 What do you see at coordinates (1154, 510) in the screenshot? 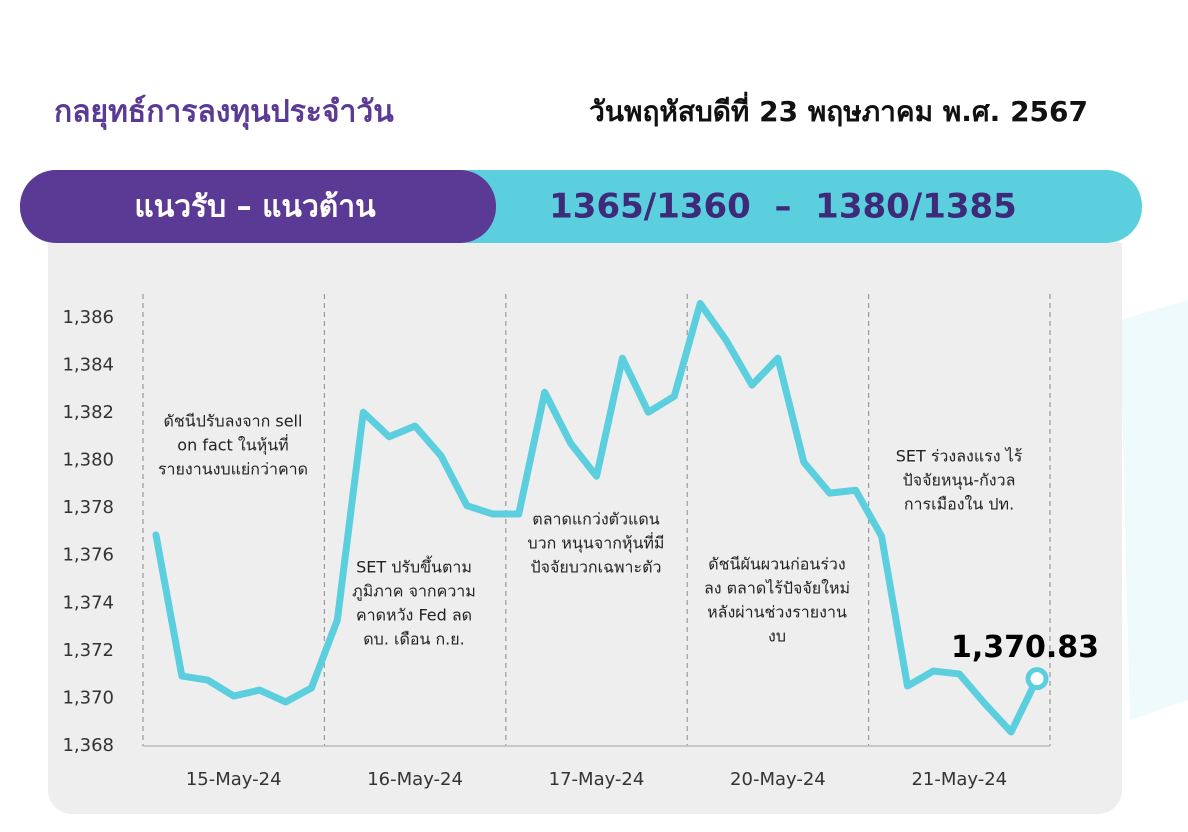
I see `decor` at bounding box center [1154, 510].